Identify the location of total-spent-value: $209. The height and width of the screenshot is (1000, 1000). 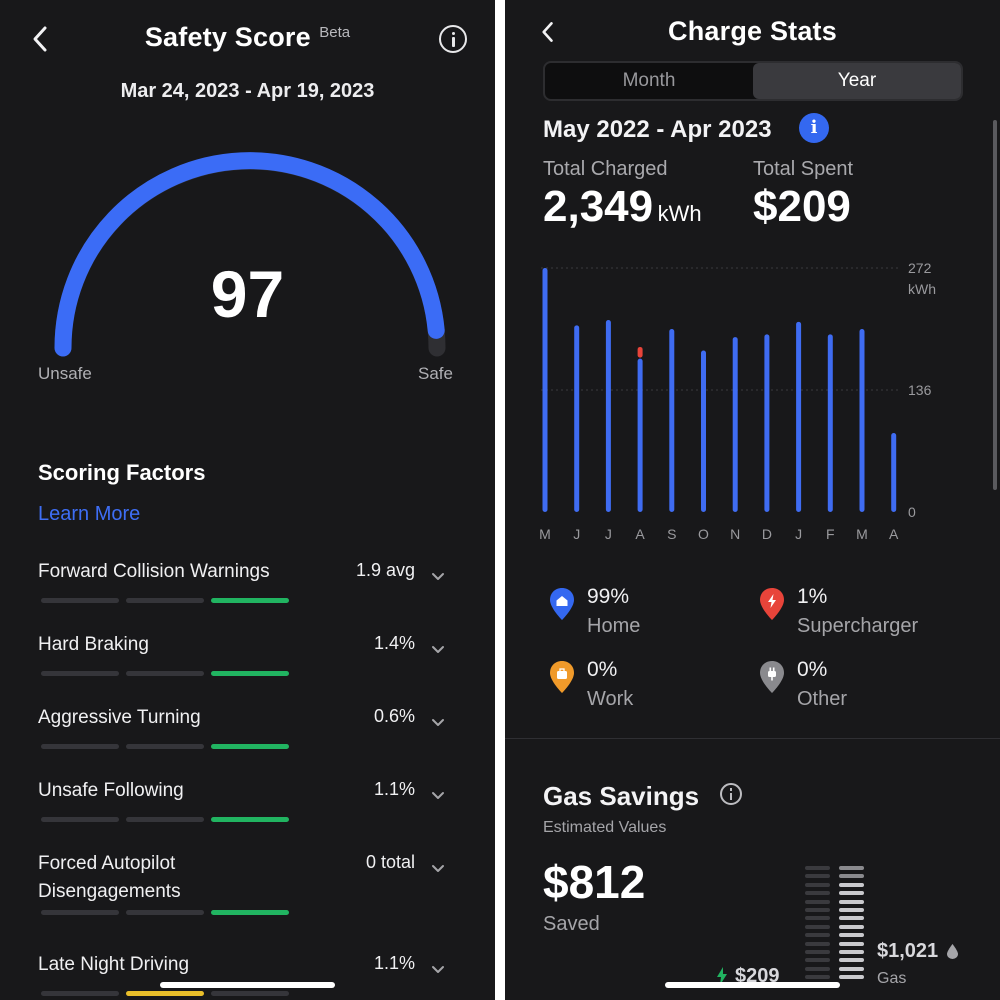
(802, 206).